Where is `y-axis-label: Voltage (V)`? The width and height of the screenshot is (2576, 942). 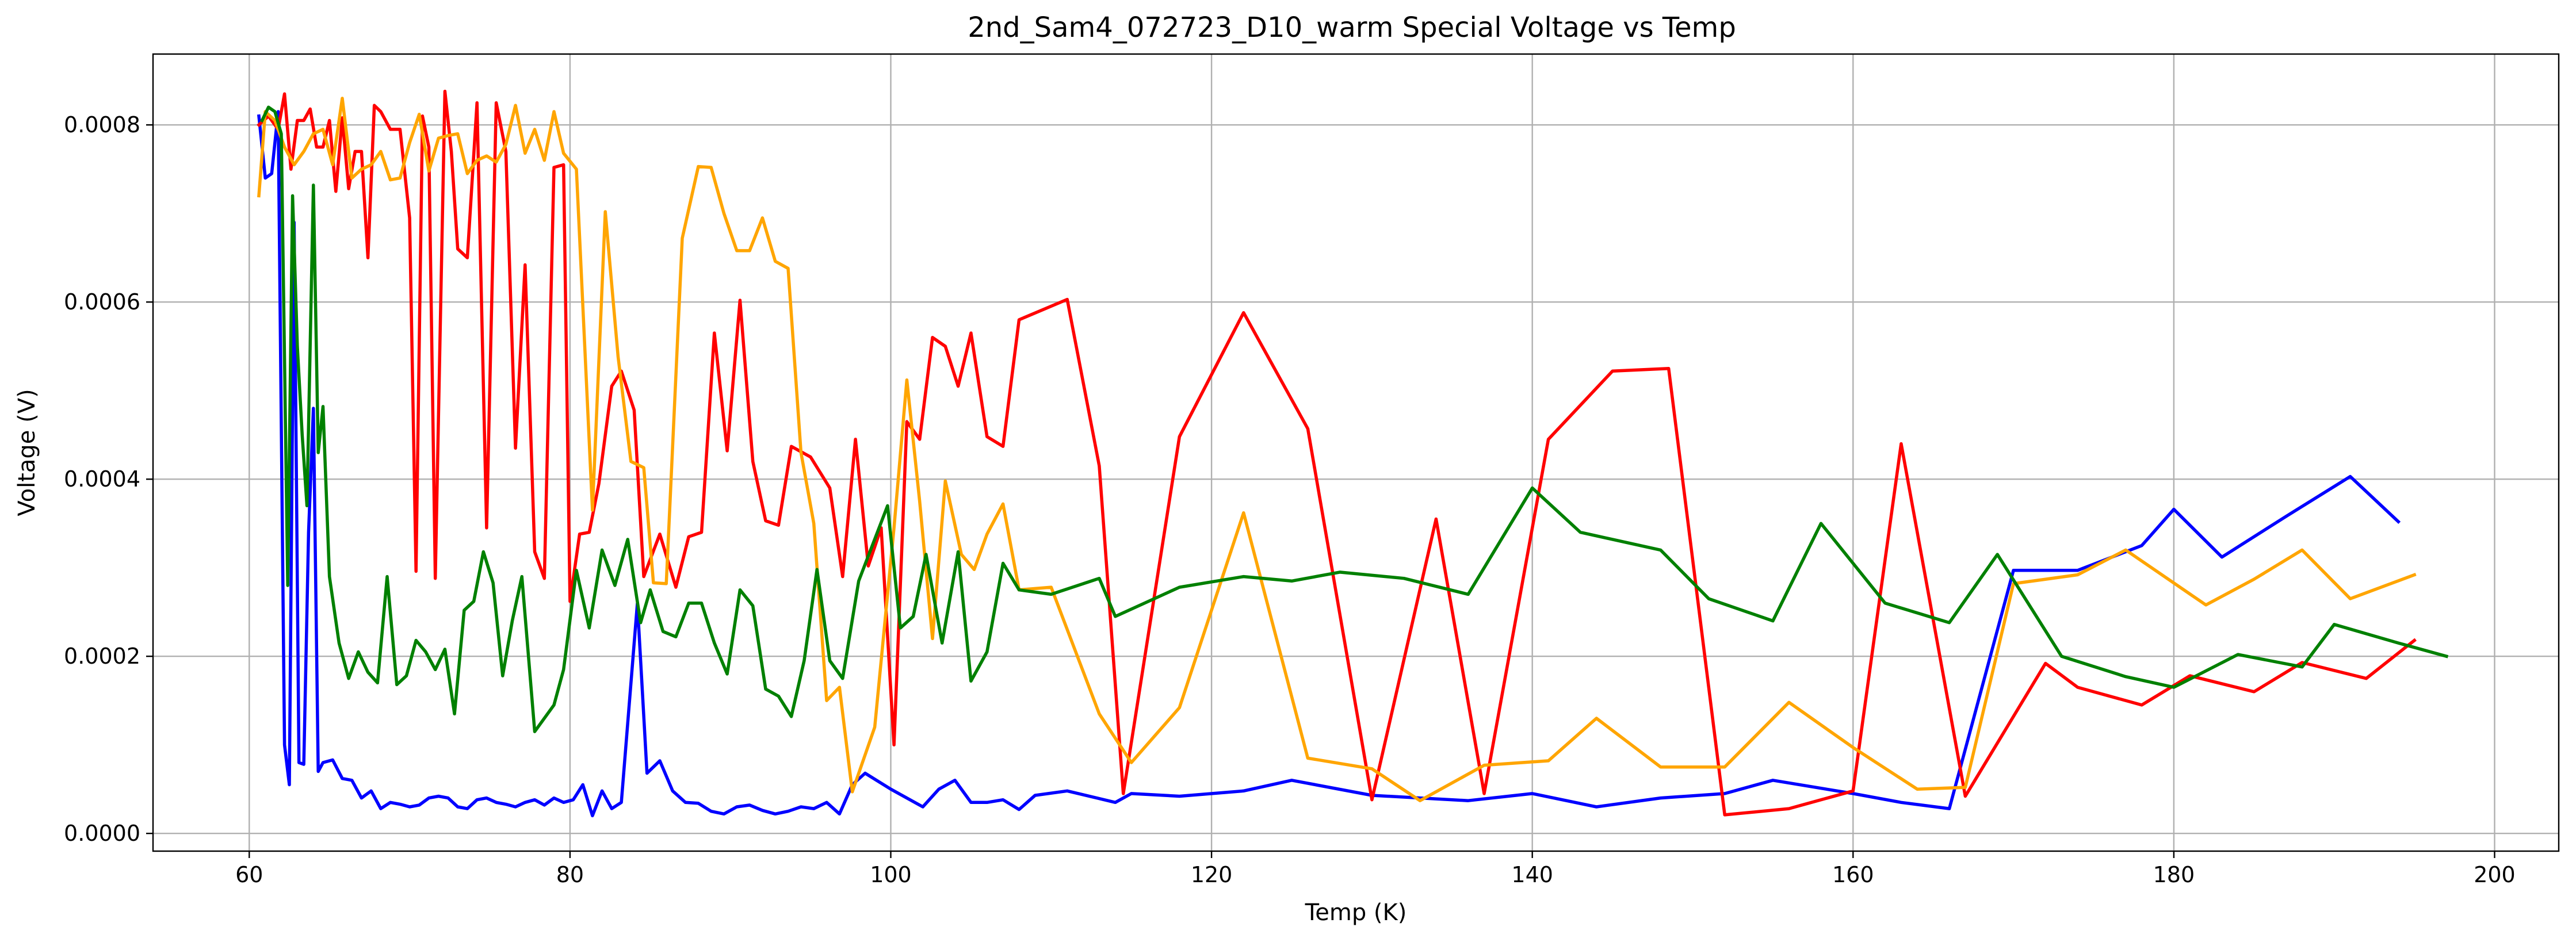
y-axis-label: Voltage (V) is located at coordinates (27, 452).